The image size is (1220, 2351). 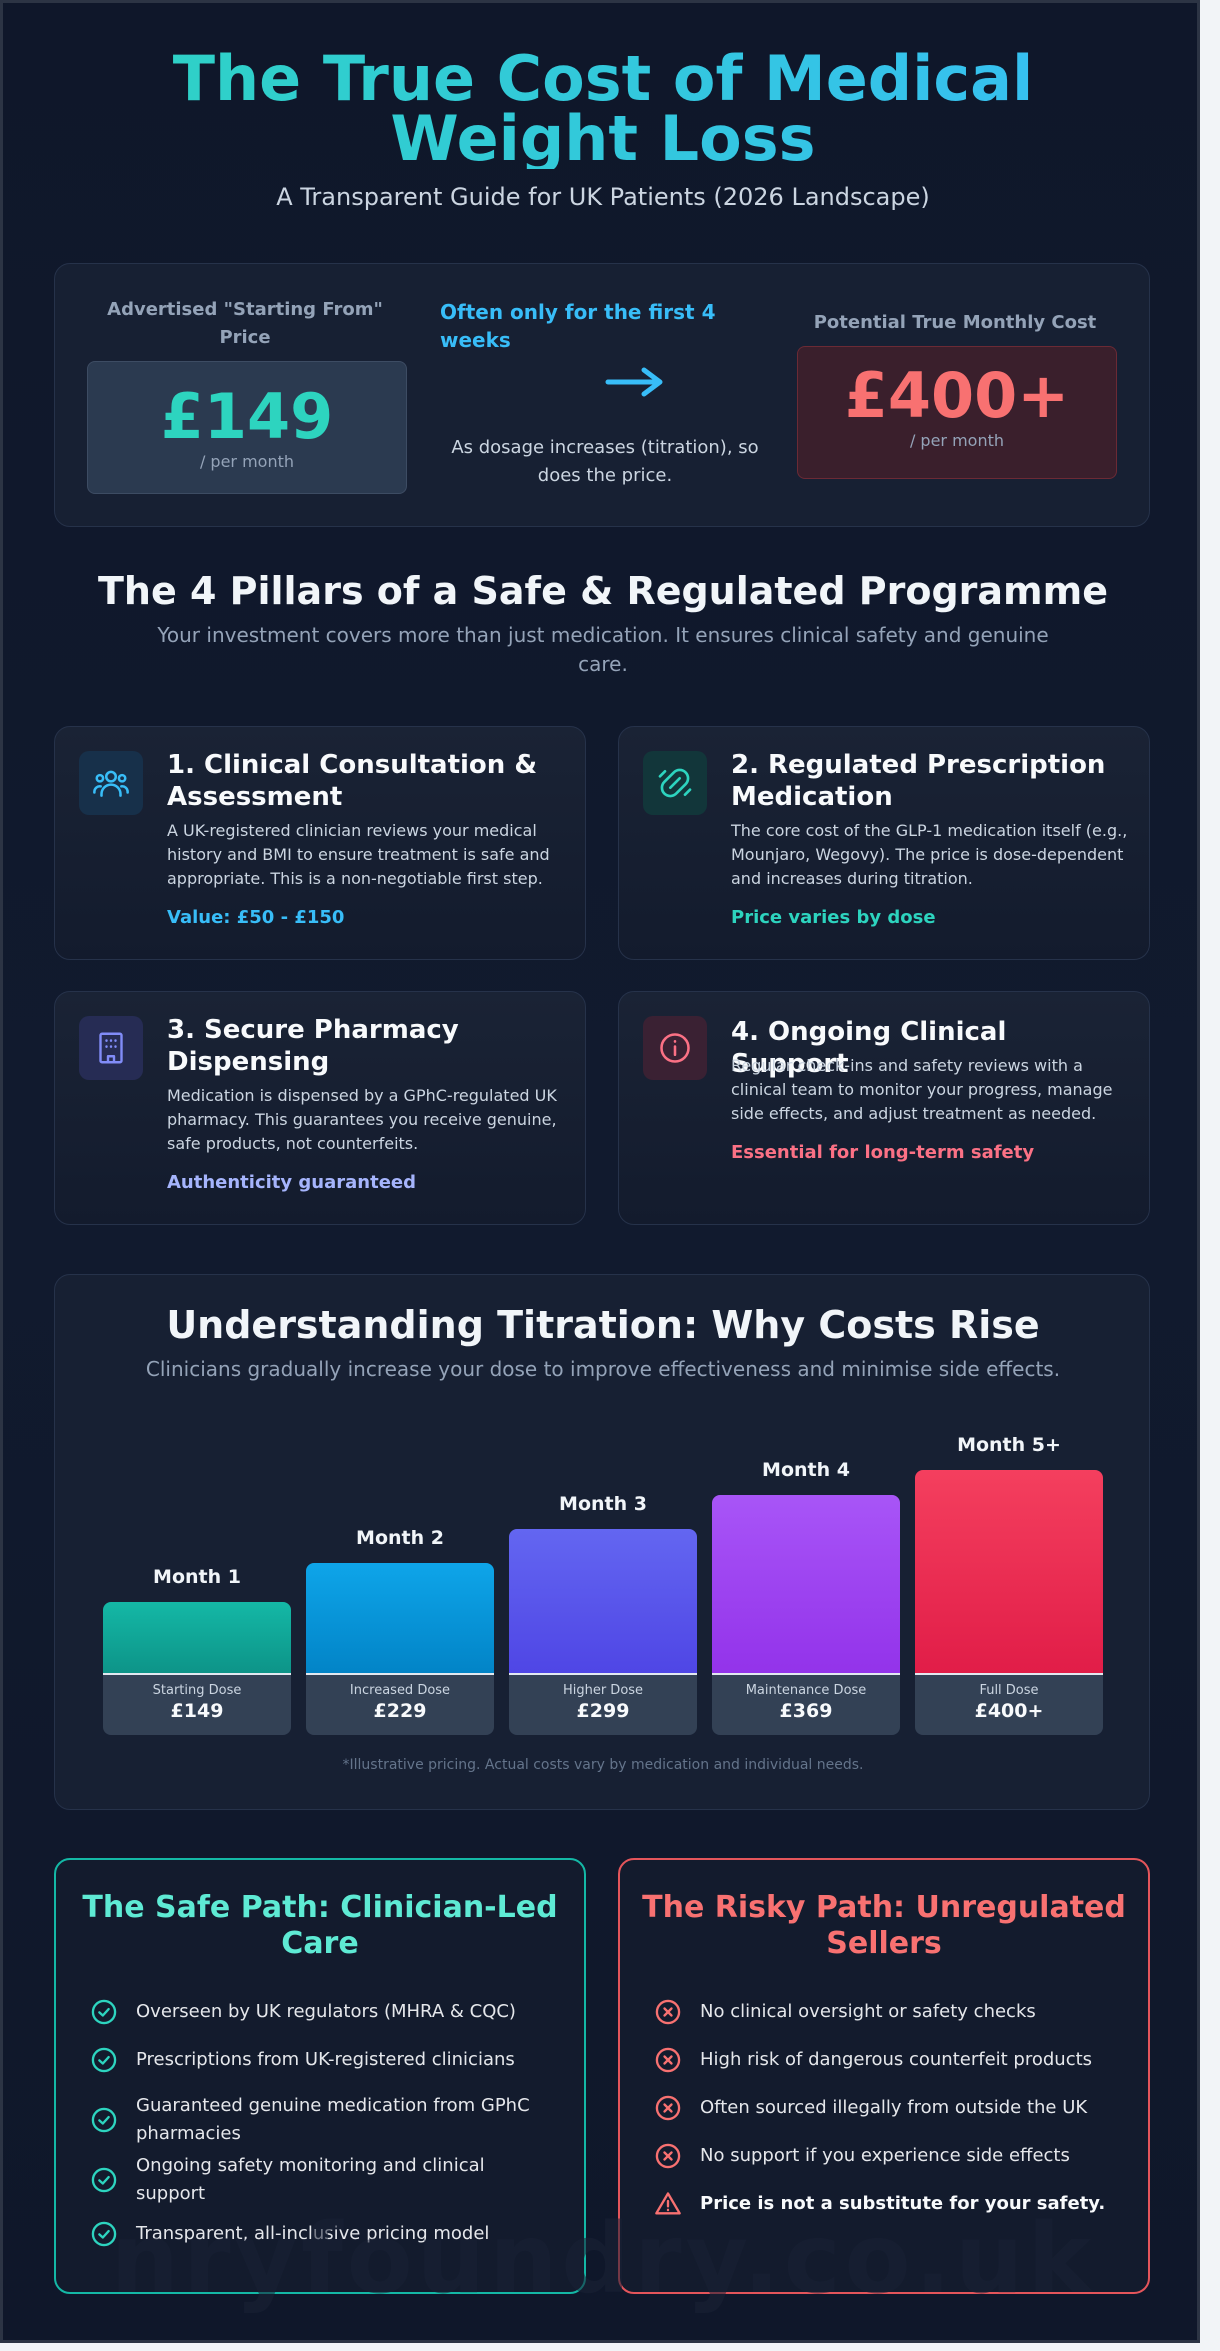 I want to click on dose-price-label: Increased Dose £229, so click(x=400, y=1705).